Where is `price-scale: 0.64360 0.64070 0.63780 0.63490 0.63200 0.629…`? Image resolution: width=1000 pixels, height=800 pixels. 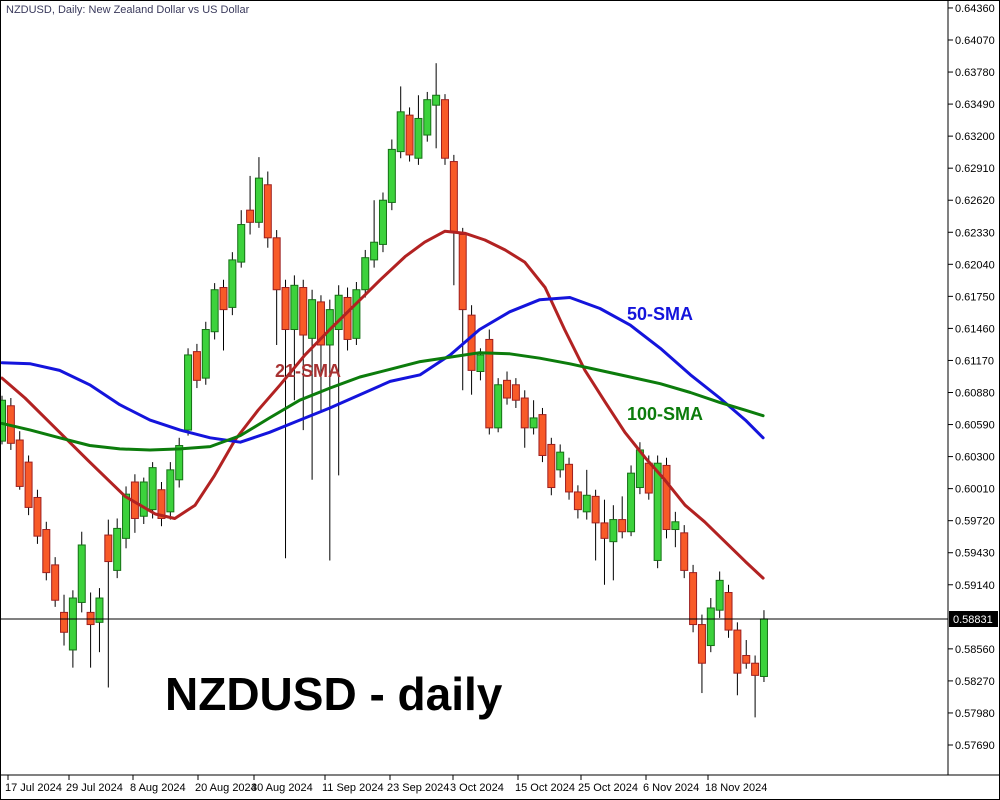 price-scale: 0.64360 0.64070 0.63780 0.63490 0.63200 0.629… is located at coordinates (972, 387).